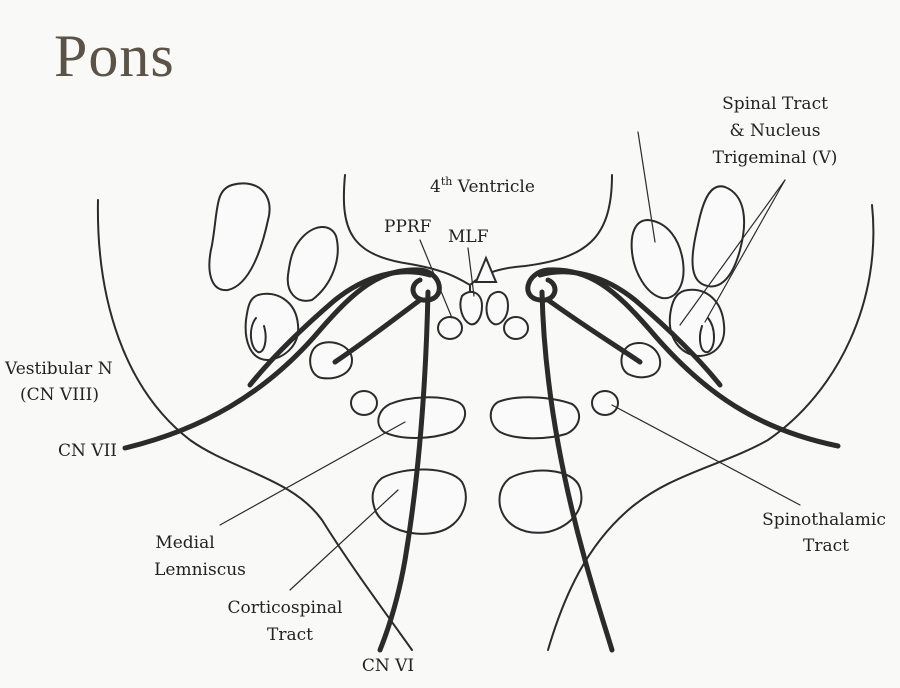 Image resolution: width=900 pixels, height=688 pixels. I want to click on cn6-branch-left, so click(377, 331).